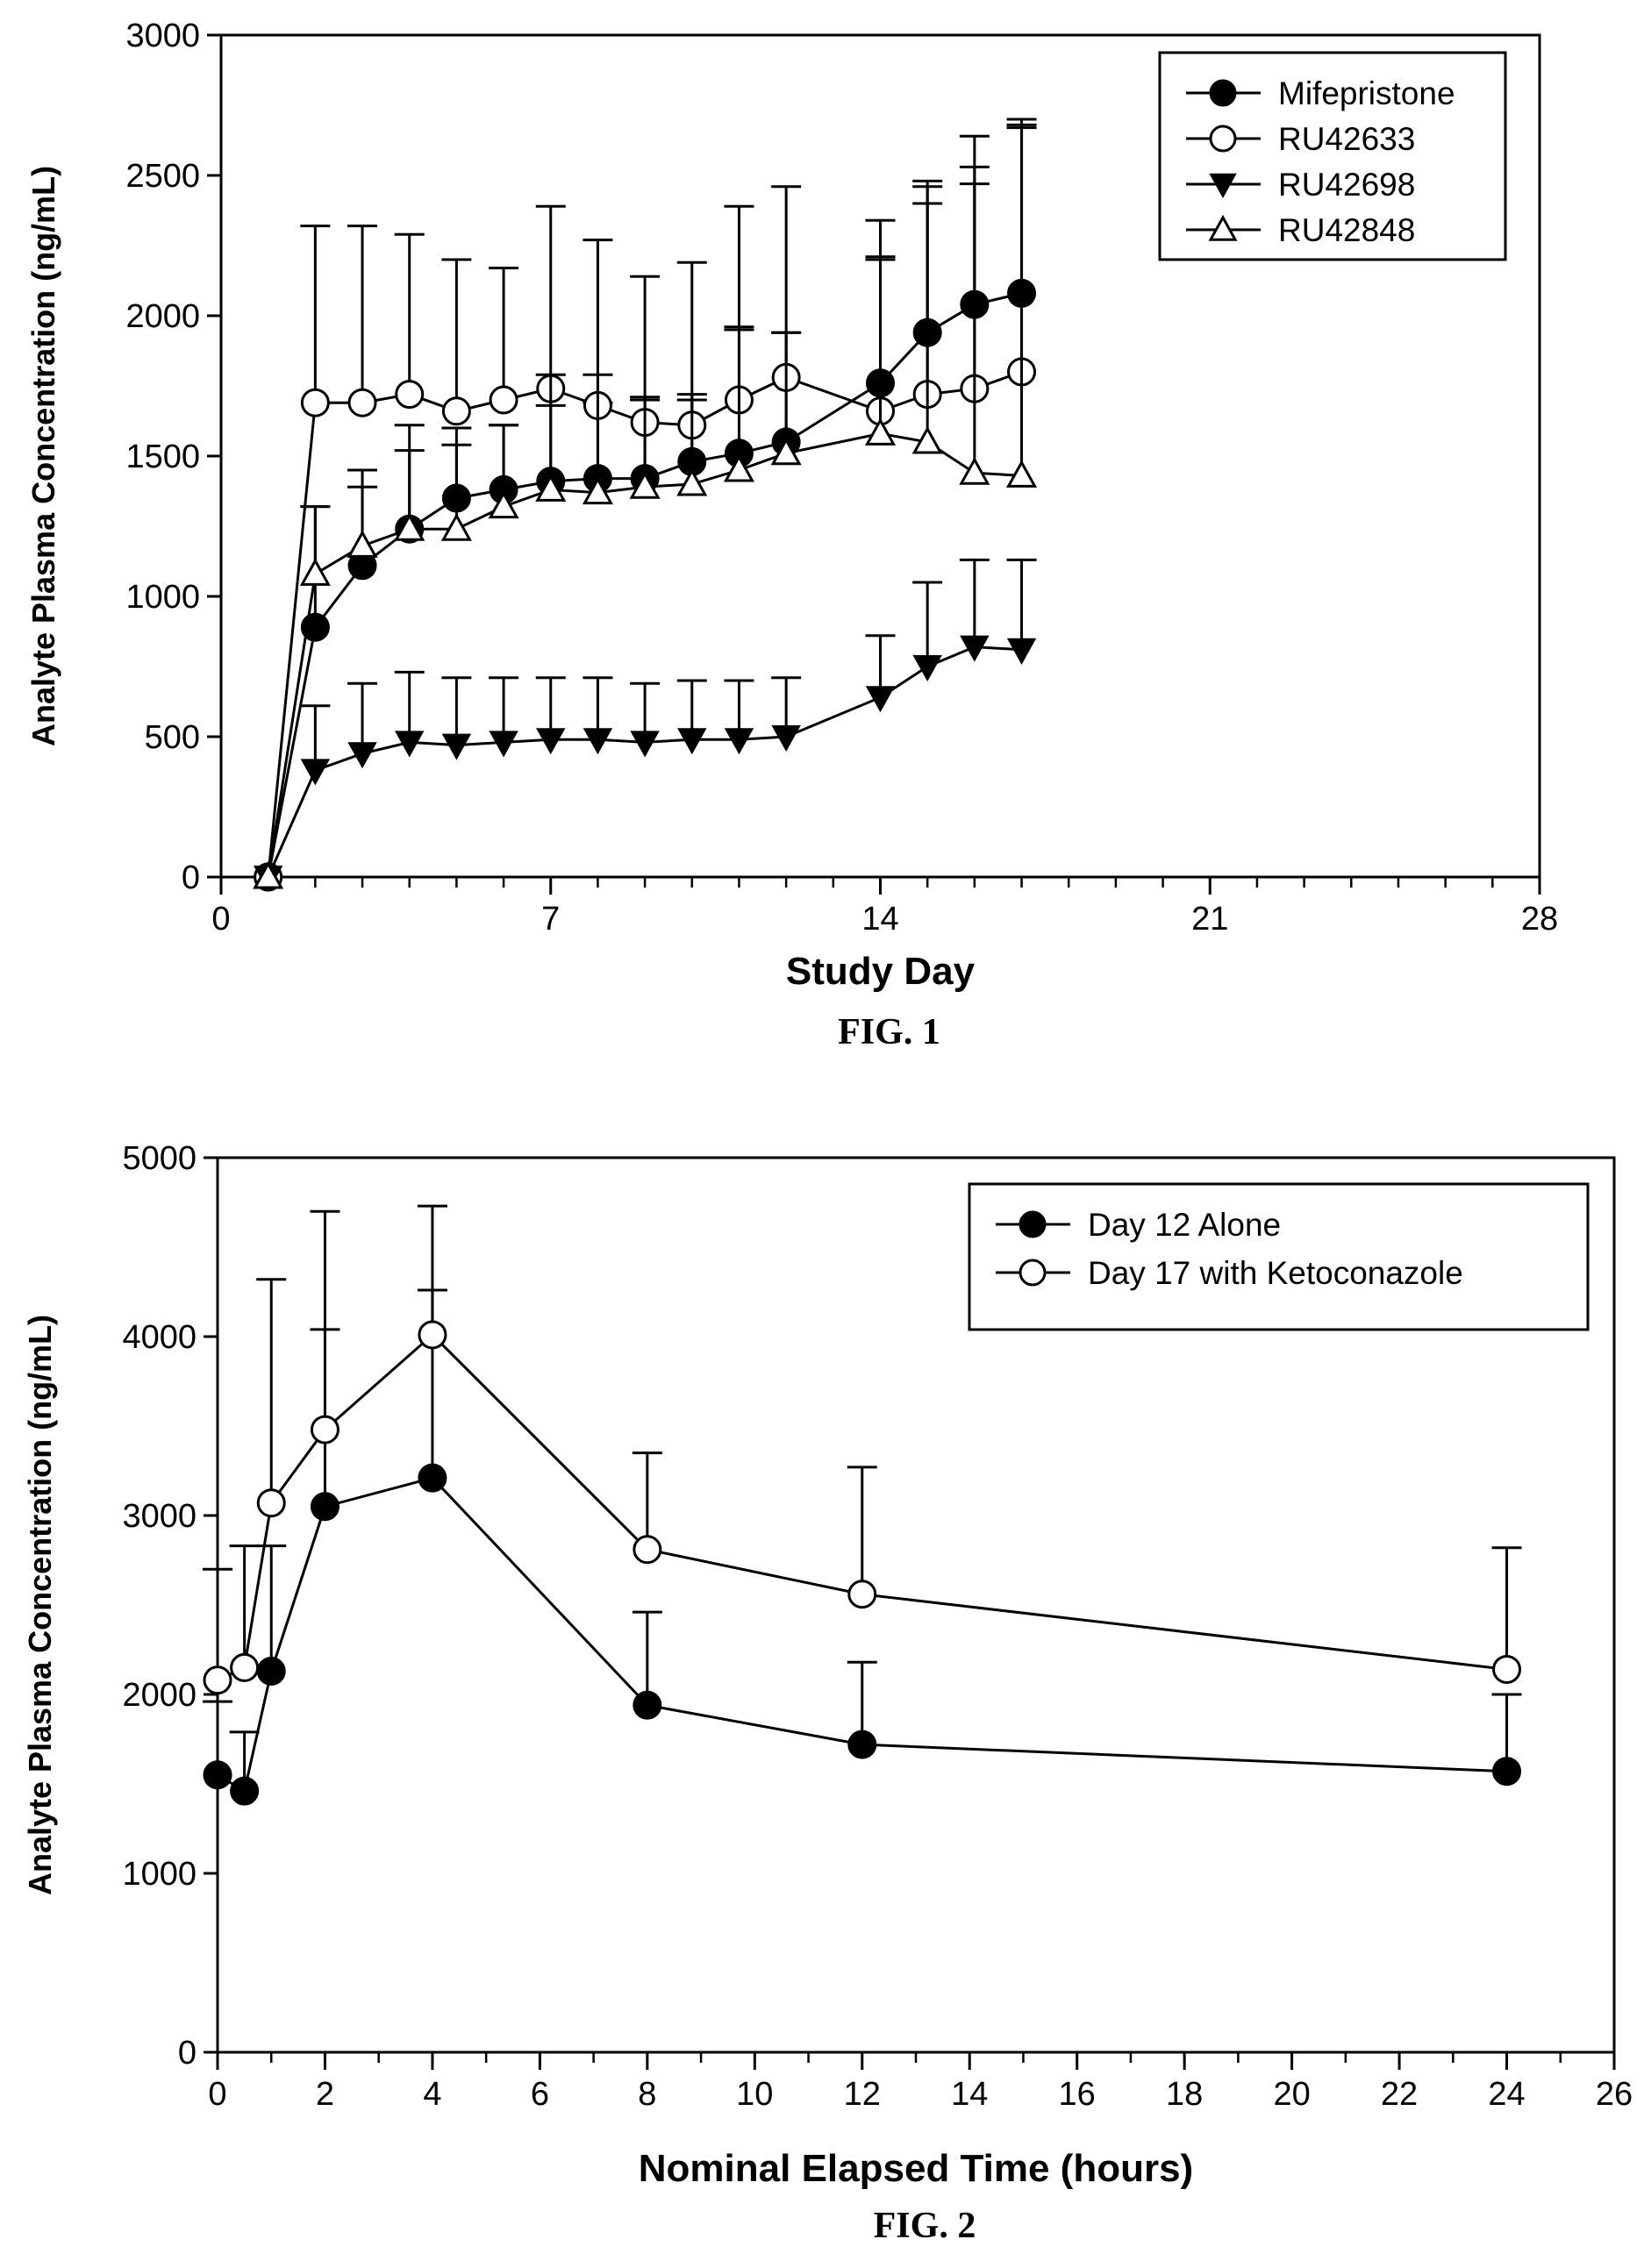 The width and height of the screenshot is (1644, 2268). I want to click on x-tick-label: 28, so click(1539, 919).